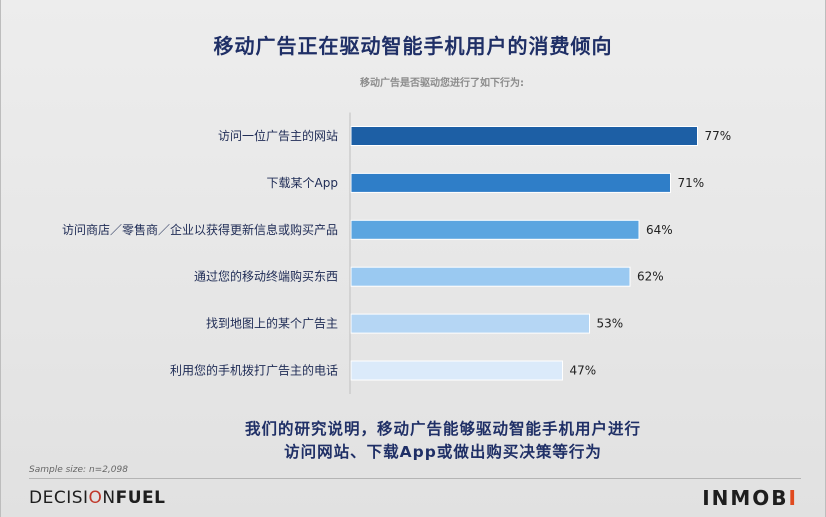 Image resolution: width=826 pixels, height=517 pixels. I want to click on sample-size-note: Sample size: n=2,098, so click(78, 470).